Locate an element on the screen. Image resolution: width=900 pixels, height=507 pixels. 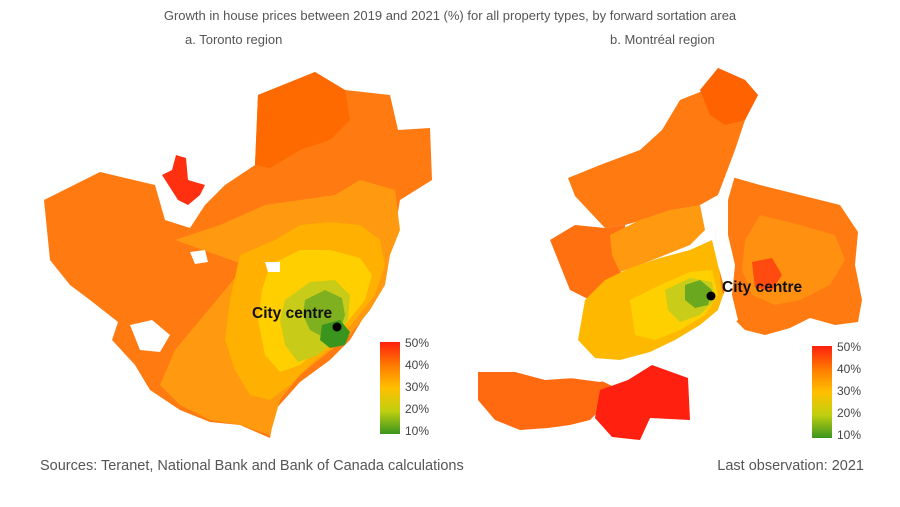
toronto-north-zone is located at coordinates (302, 120).